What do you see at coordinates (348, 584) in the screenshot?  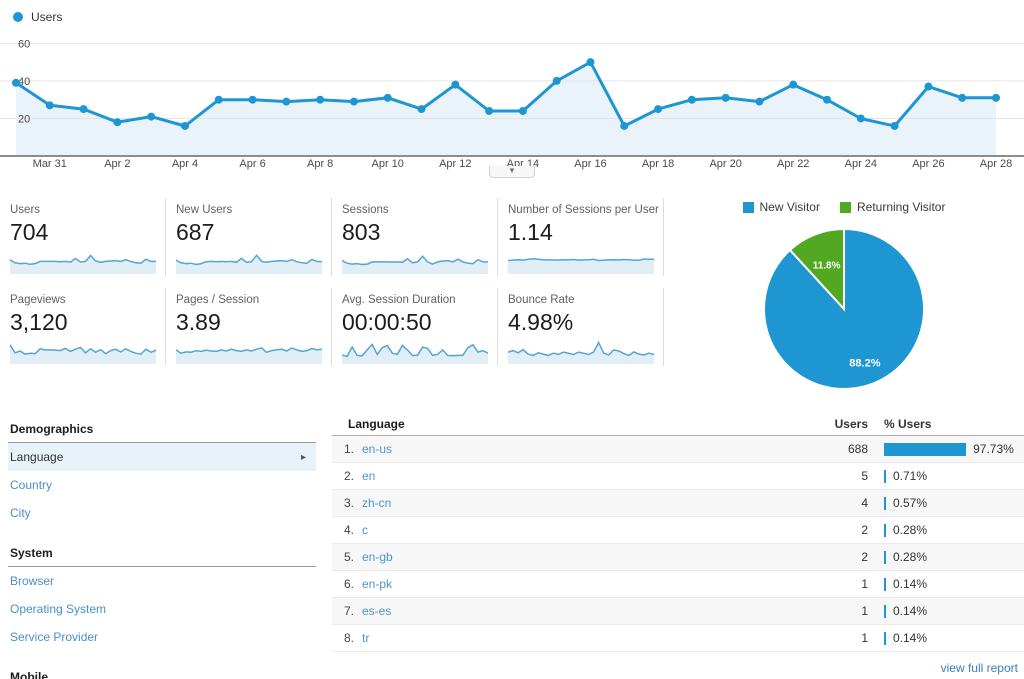 I see `row-rank: 6.` at bounding box center [348, 584].